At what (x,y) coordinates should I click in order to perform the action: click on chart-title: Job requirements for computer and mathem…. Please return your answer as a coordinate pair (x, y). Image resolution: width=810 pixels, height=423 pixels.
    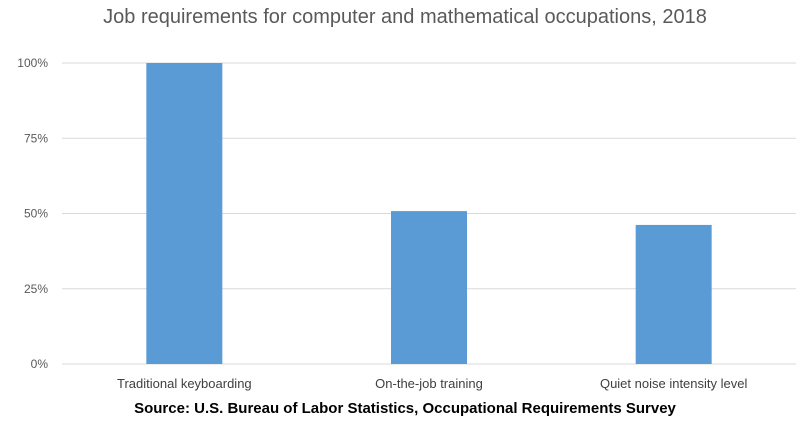
    Looking at the image, I should click on (405, 17).